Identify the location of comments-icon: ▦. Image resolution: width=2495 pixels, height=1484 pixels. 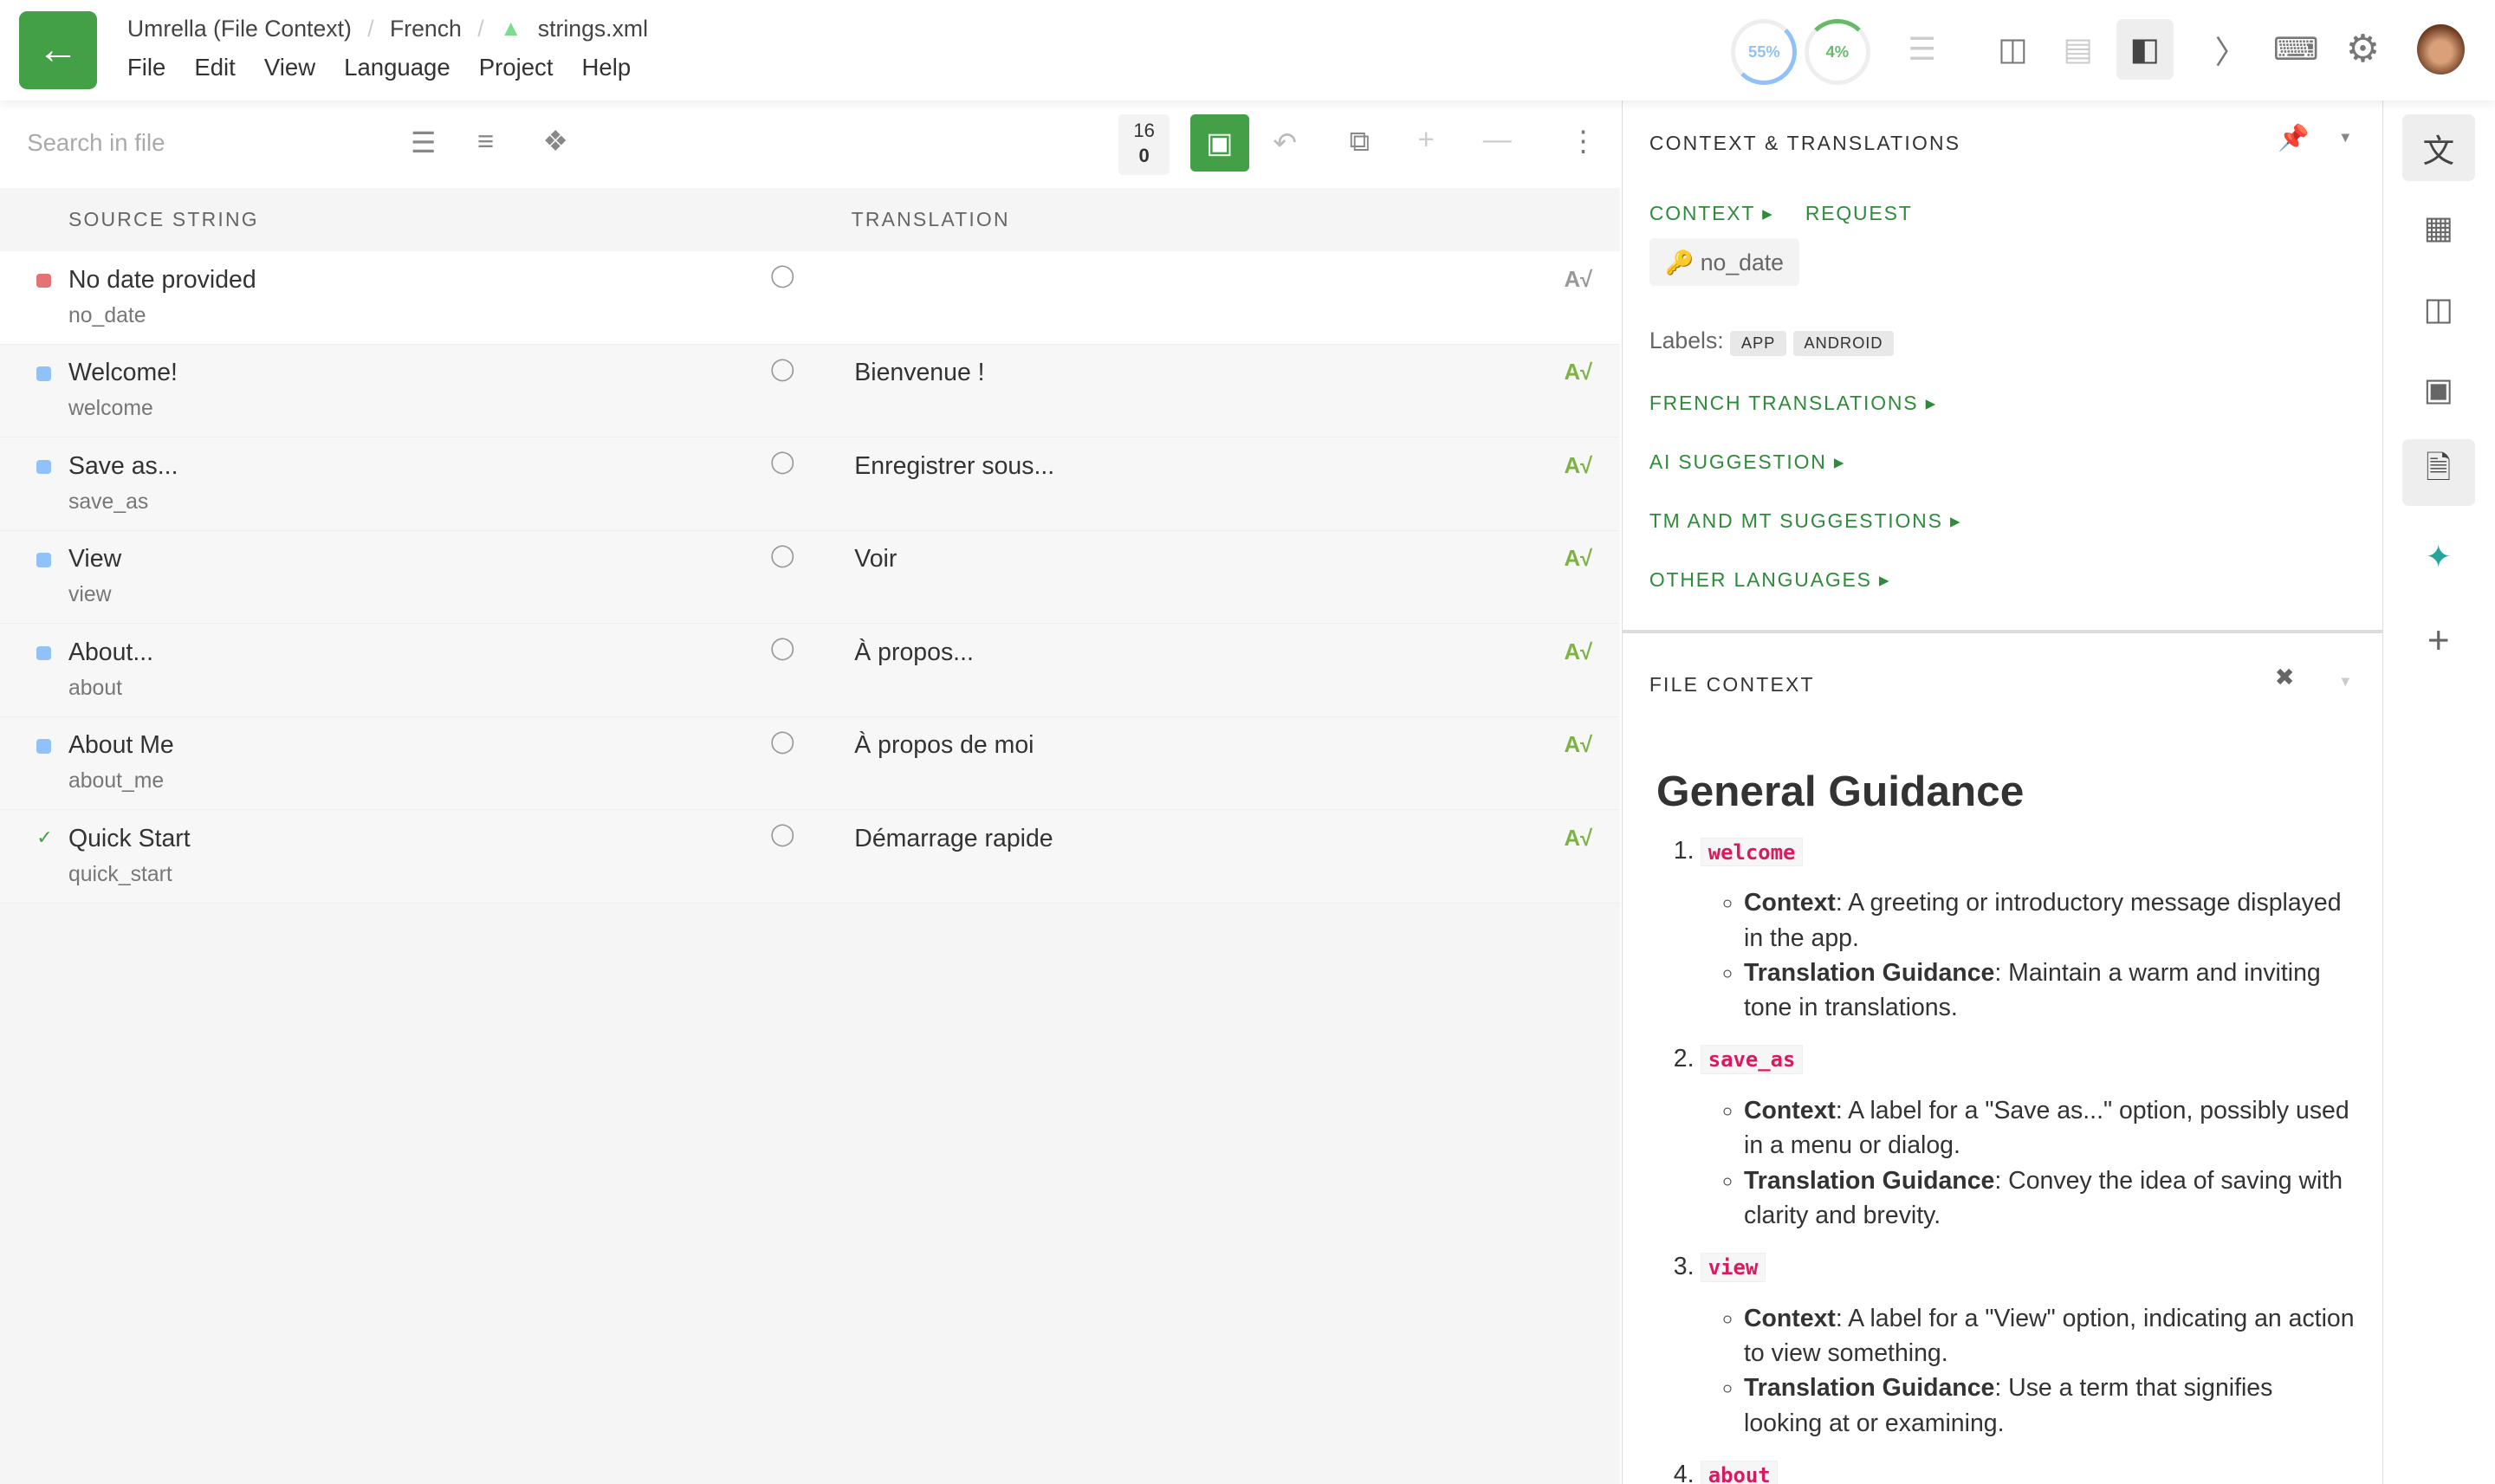
(2438, 228).